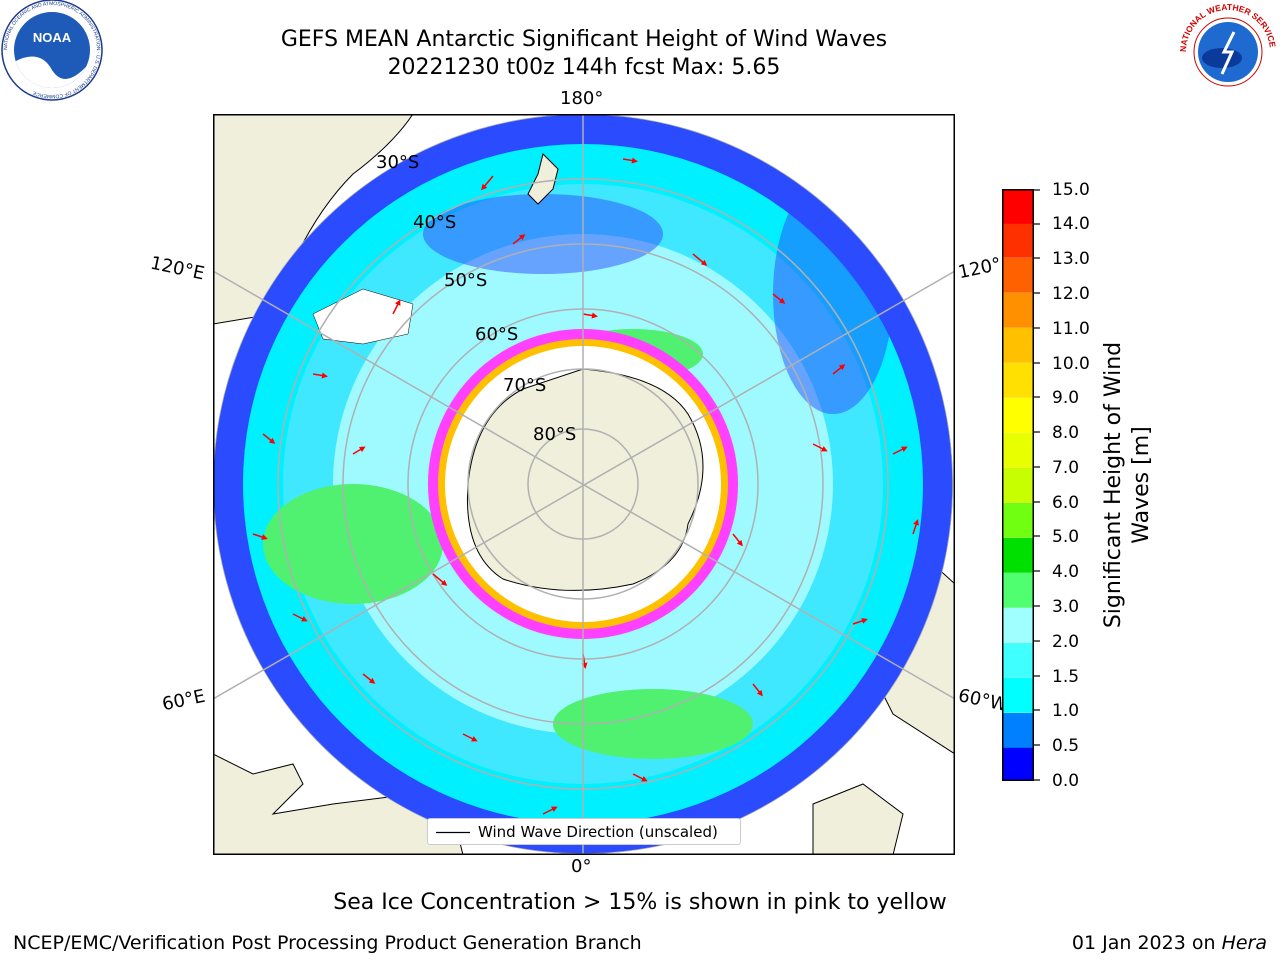  I want to click on colorbar-tick-label: 1.5, so click(1066, 677).